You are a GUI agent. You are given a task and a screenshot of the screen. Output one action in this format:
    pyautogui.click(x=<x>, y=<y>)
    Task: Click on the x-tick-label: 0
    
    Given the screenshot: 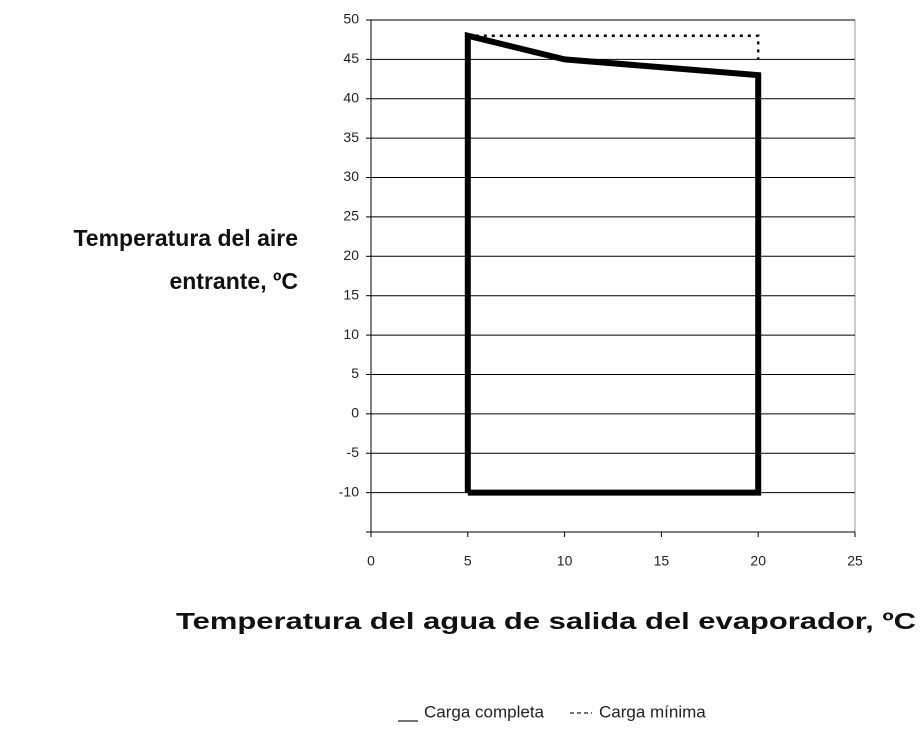 What is the action you would take?
    pyautogui.click(x=371, y=561)
    